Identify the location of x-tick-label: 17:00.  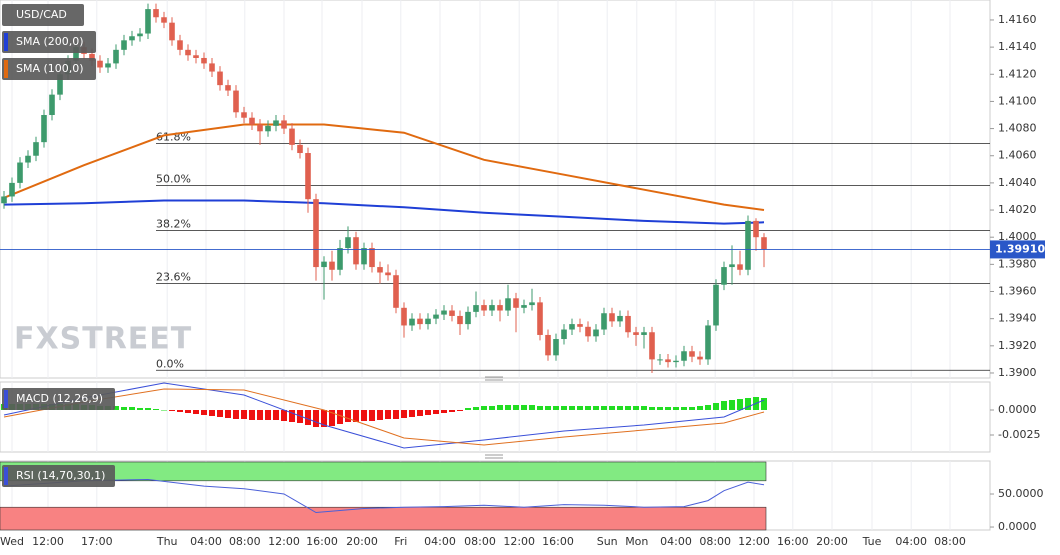
(97, 541).